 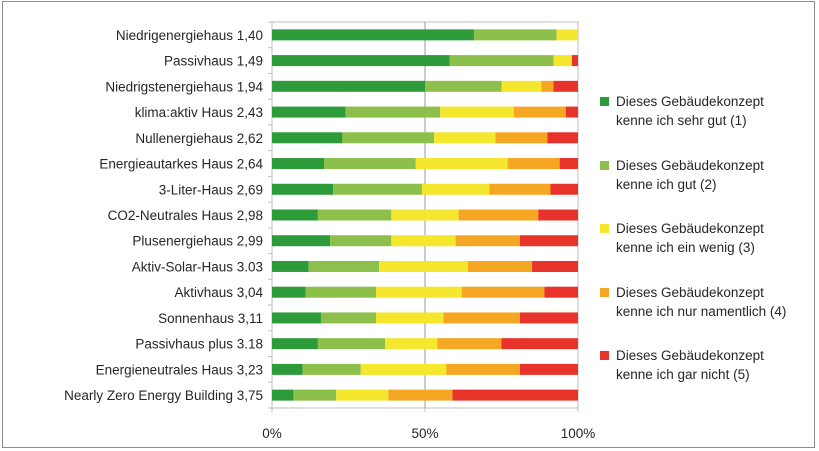 I want to click on category-label: Aktivhaus 3,04, so click(x=218, y=292).